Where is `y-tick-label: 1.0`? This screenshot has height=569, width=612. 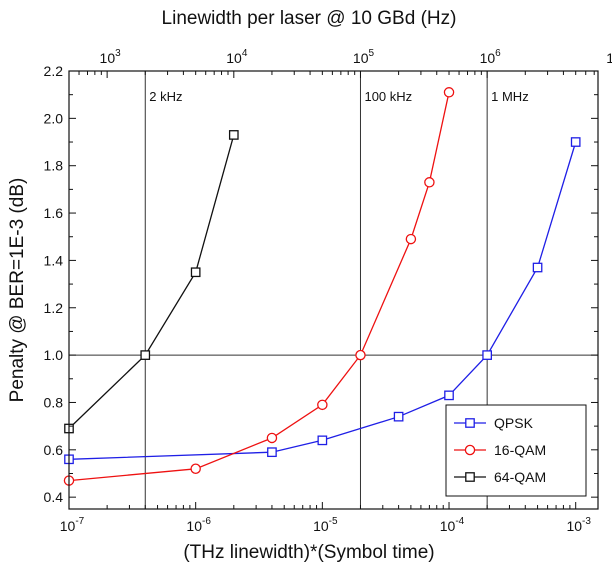
y-tick-label: 1.0 is located at coordinates (54, 355).